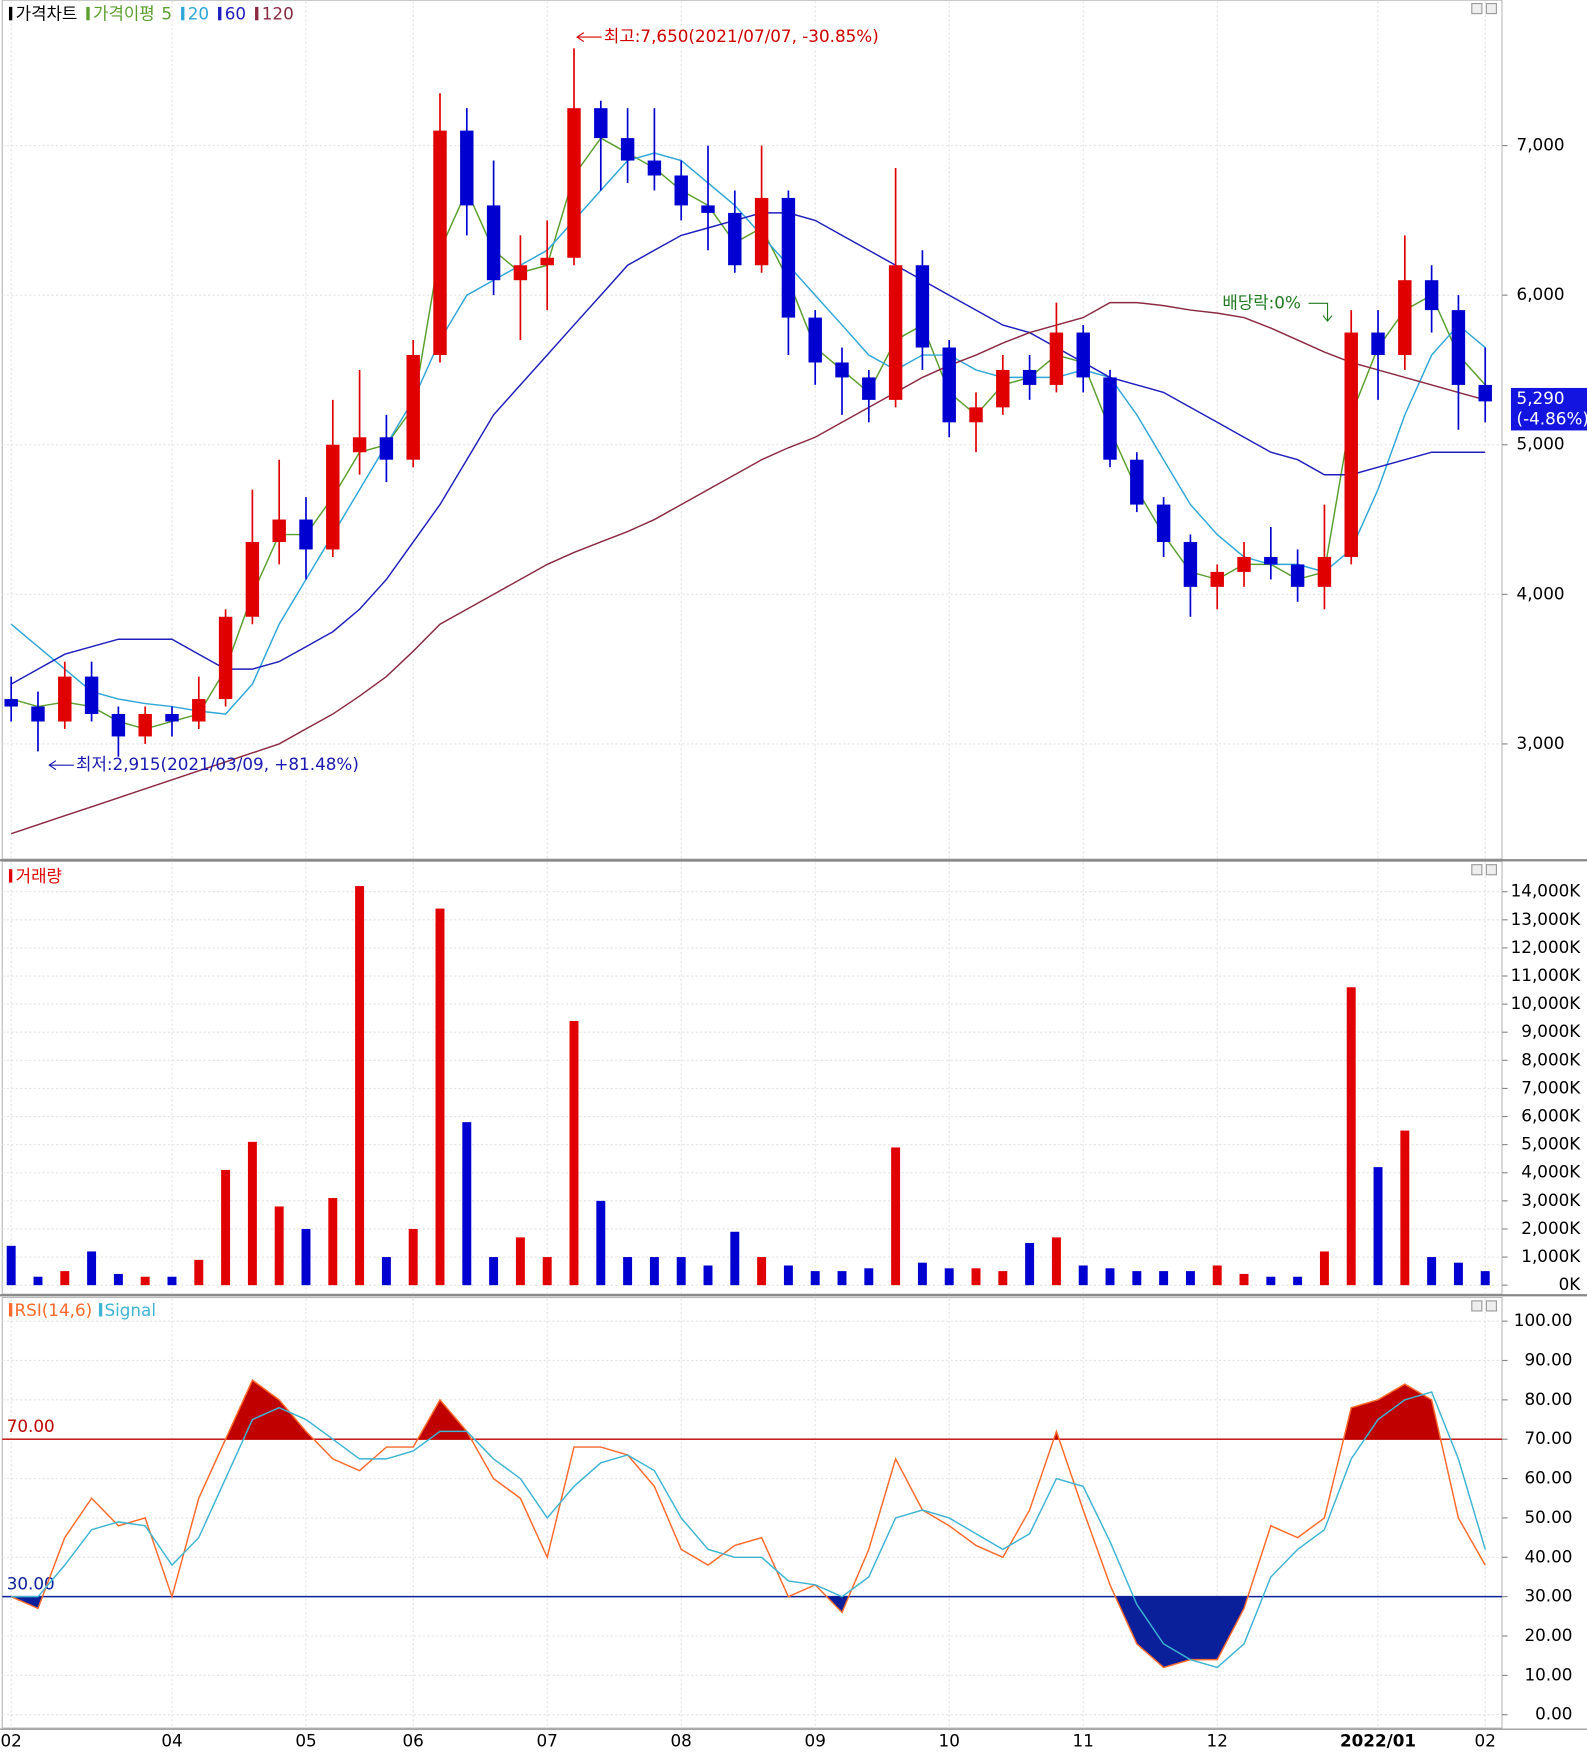 Image resolution: width=1587 pixels, height=1754 pixels. Describe the element at coordinates (39, 876) in the screenshot. I see `legend-title: 거래량` at that location.